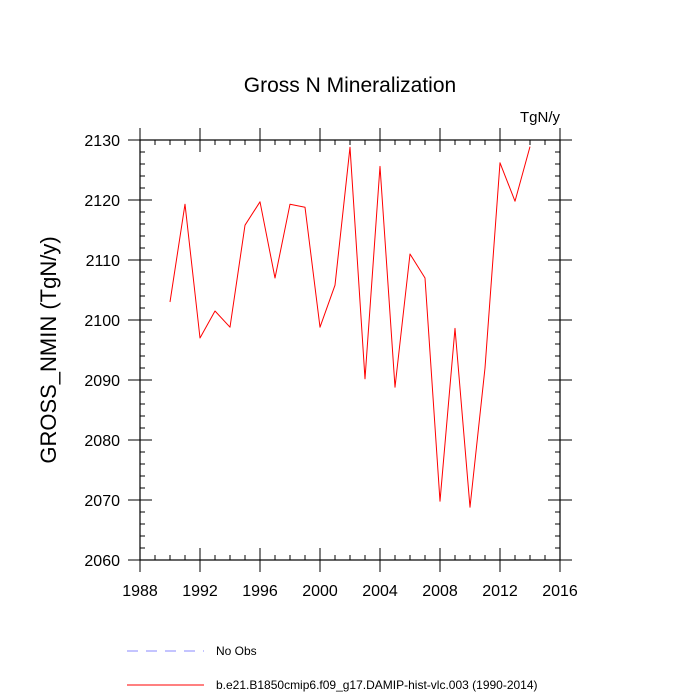 The height and width of the screenshot is (700, 700). What do you see at coordinates (103, 261) in the screenshot?
I see `y-tick-label: 2110` at bounding box center [103, 261].